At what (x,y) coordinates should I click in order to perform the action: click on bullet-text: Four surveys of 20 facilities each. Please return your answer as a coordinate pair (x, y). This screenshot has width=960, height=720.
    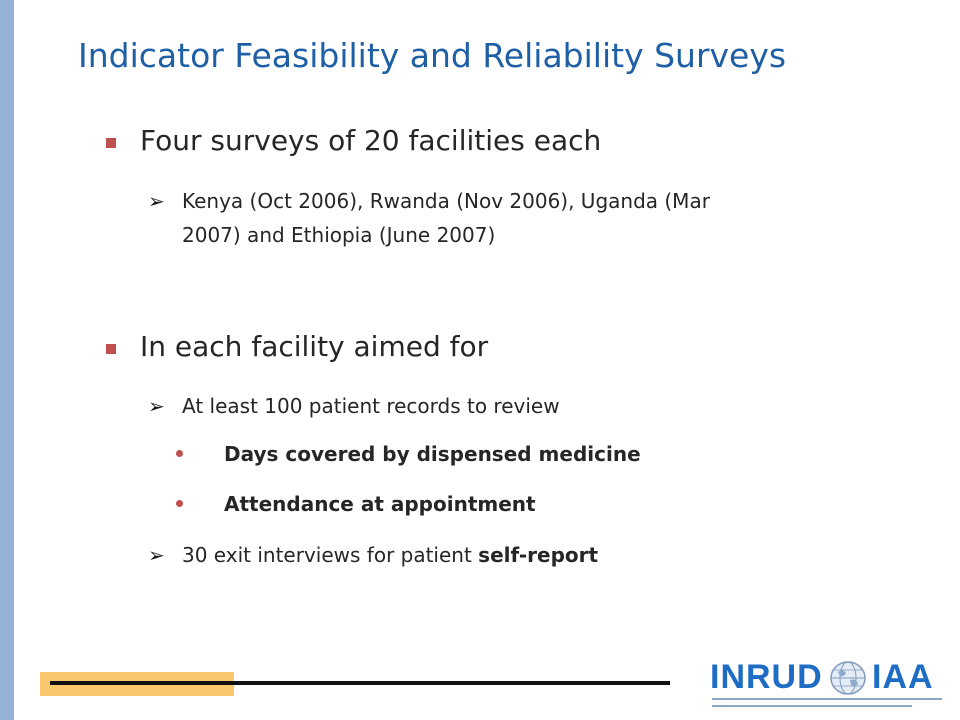
    Looking at the image, I should click on (371, 140).